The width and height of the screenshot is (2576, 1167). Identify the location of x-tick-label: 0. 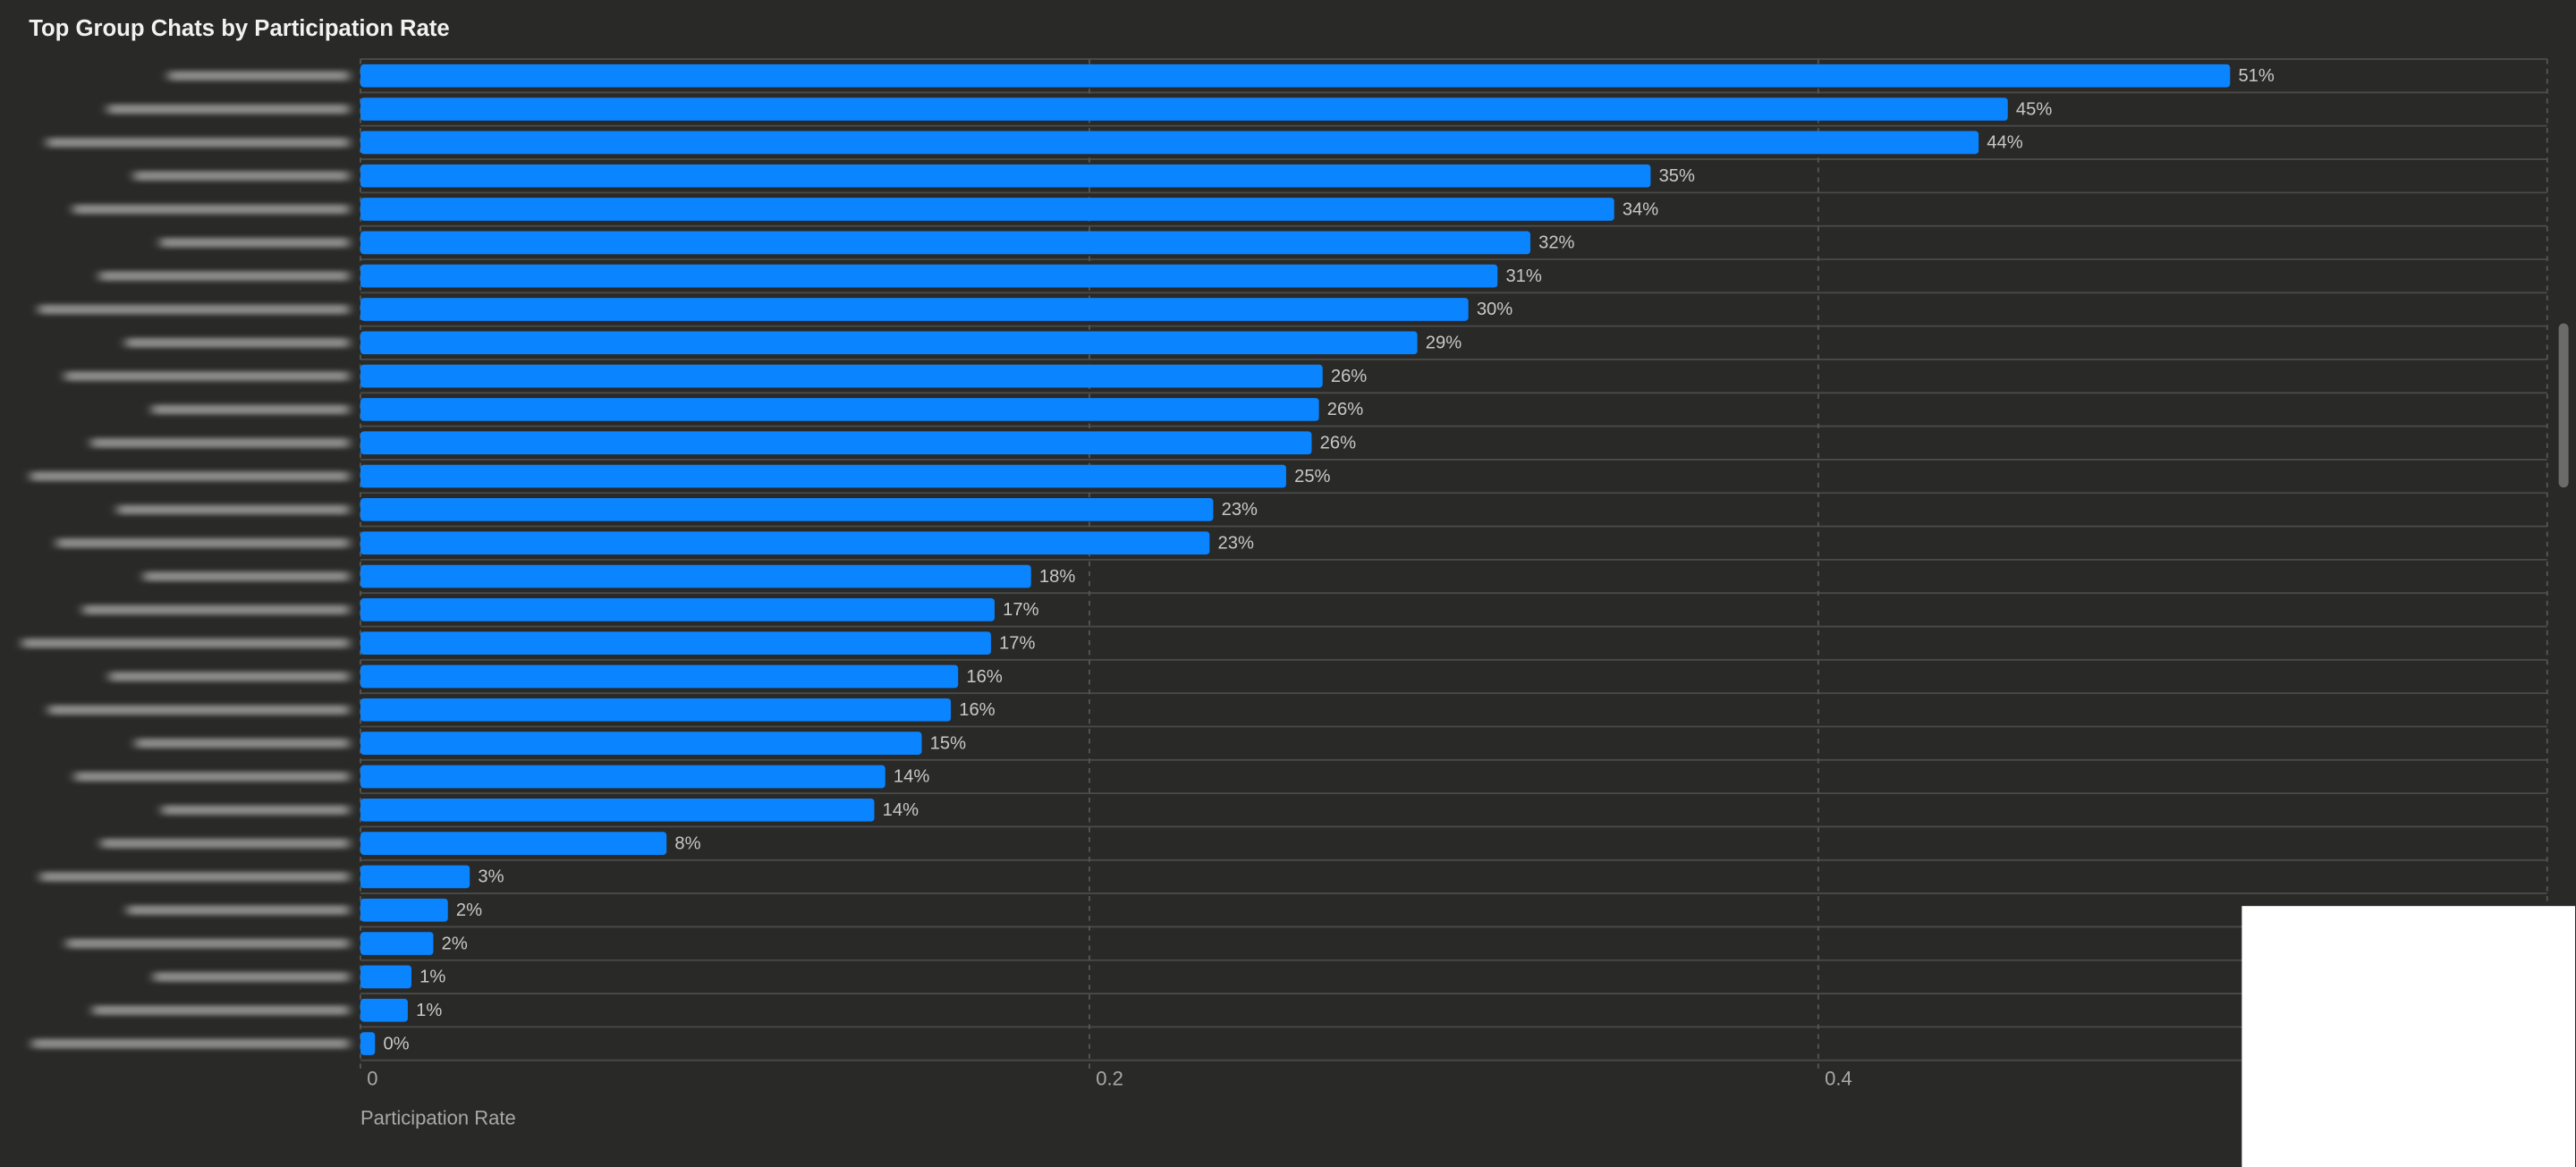
(372, 1079).